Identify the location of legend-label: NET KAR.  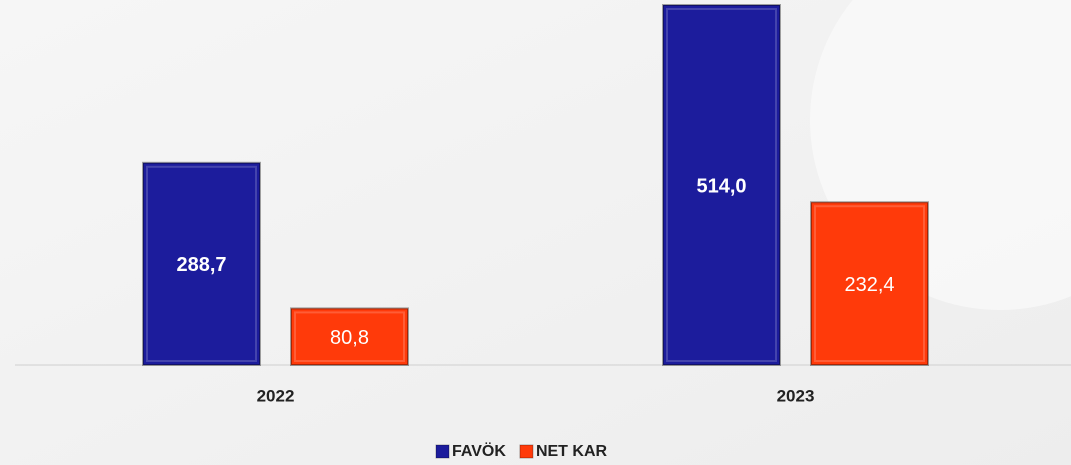
(572, 451).